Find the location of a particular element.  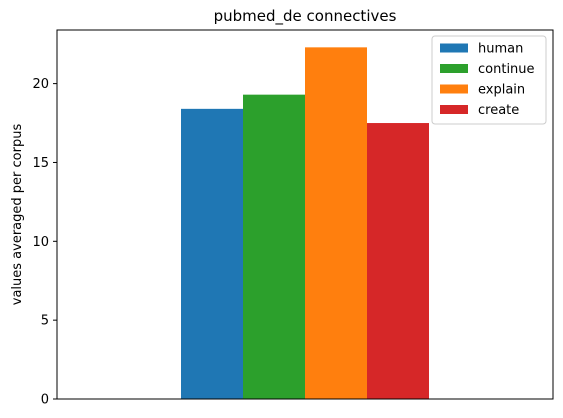

bar-explain is located at coordinates (336, 223).